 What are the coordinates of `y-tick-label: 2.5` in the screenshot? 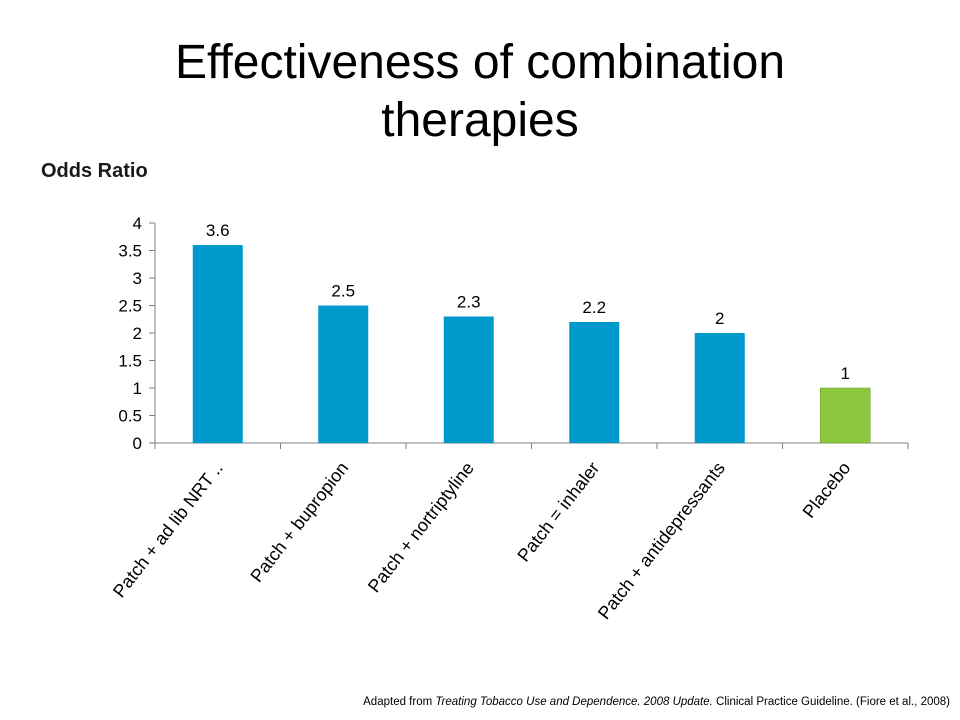 It's located at (130, 306).